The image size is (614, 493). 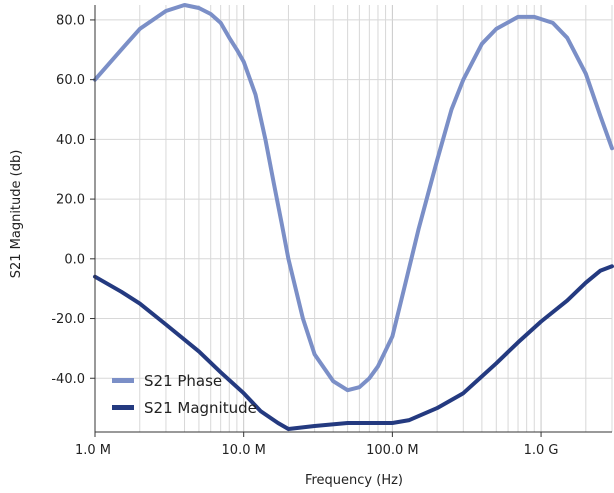 I want to click on y-tick-label: 20.0, so click(x=70, y=200).